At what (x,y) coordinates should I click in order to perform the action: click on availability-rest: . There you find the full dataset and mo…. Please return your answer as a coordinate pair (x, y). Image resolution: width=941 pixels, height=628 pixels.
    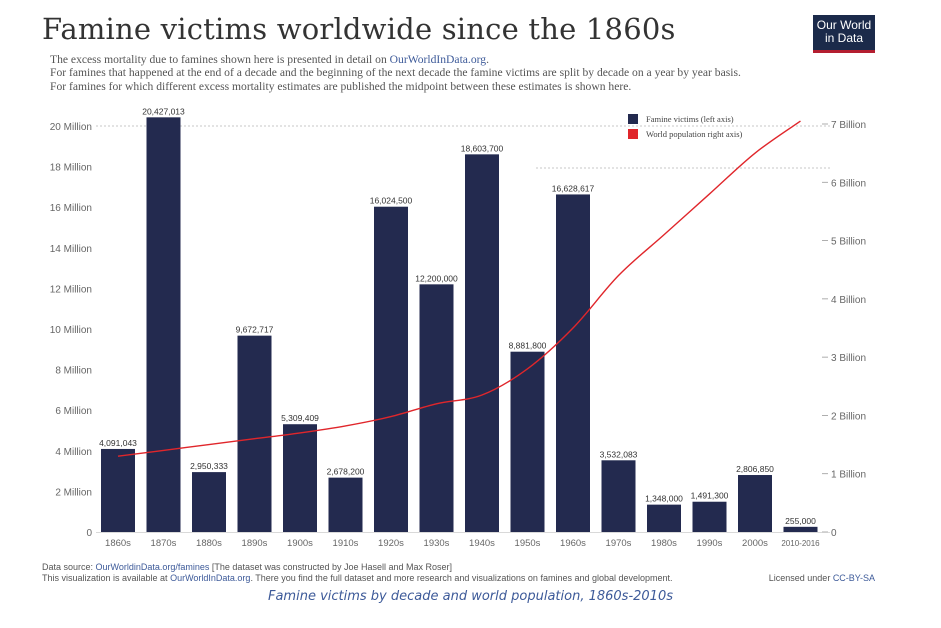
    Looking at the image, I should click on (461, 578).